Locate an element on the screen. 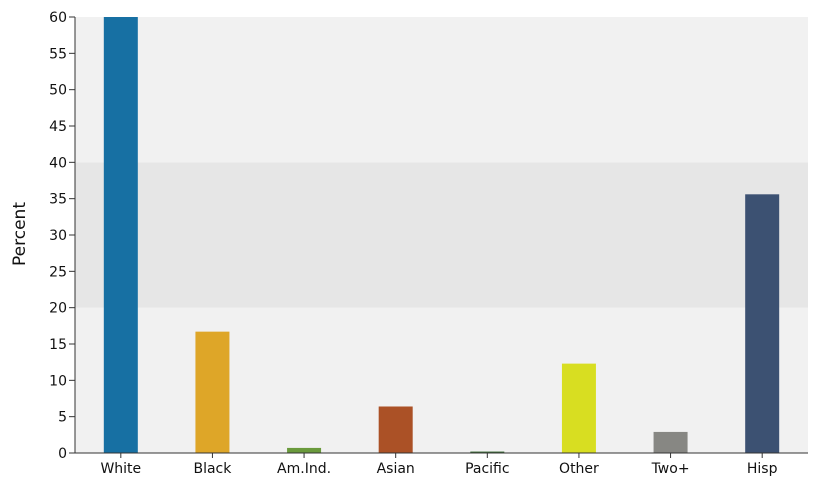 The height and width of the screenshot is (480, 813). bar-two is located at coordinates (670, 442).